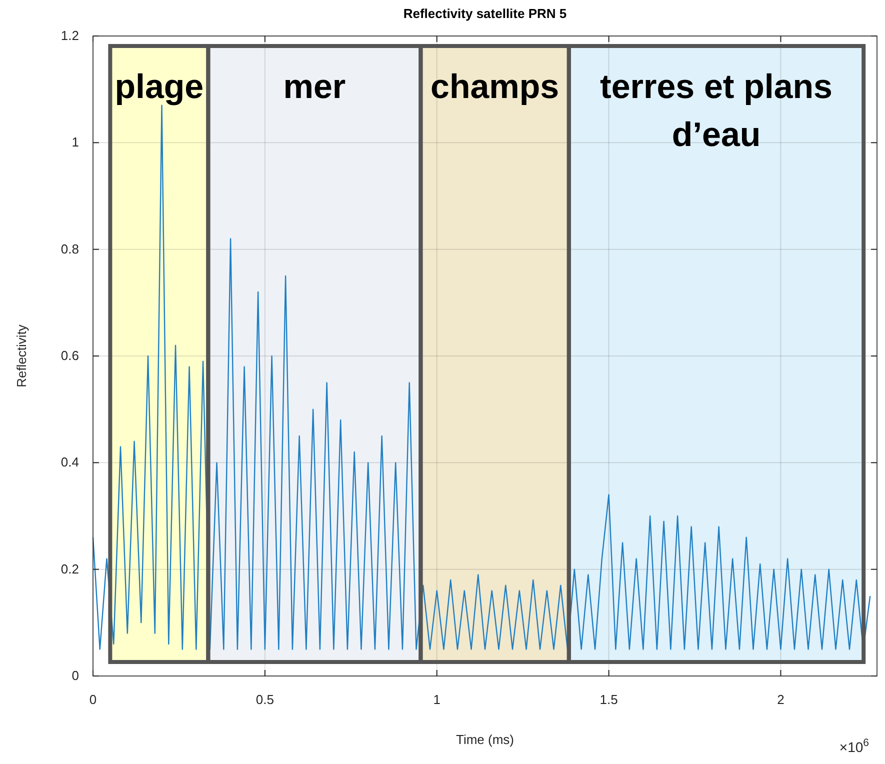  What do you see at coordinates (495, 87) in the screenshot?
I see `band-label: champs` at bounding box center [495, 87].